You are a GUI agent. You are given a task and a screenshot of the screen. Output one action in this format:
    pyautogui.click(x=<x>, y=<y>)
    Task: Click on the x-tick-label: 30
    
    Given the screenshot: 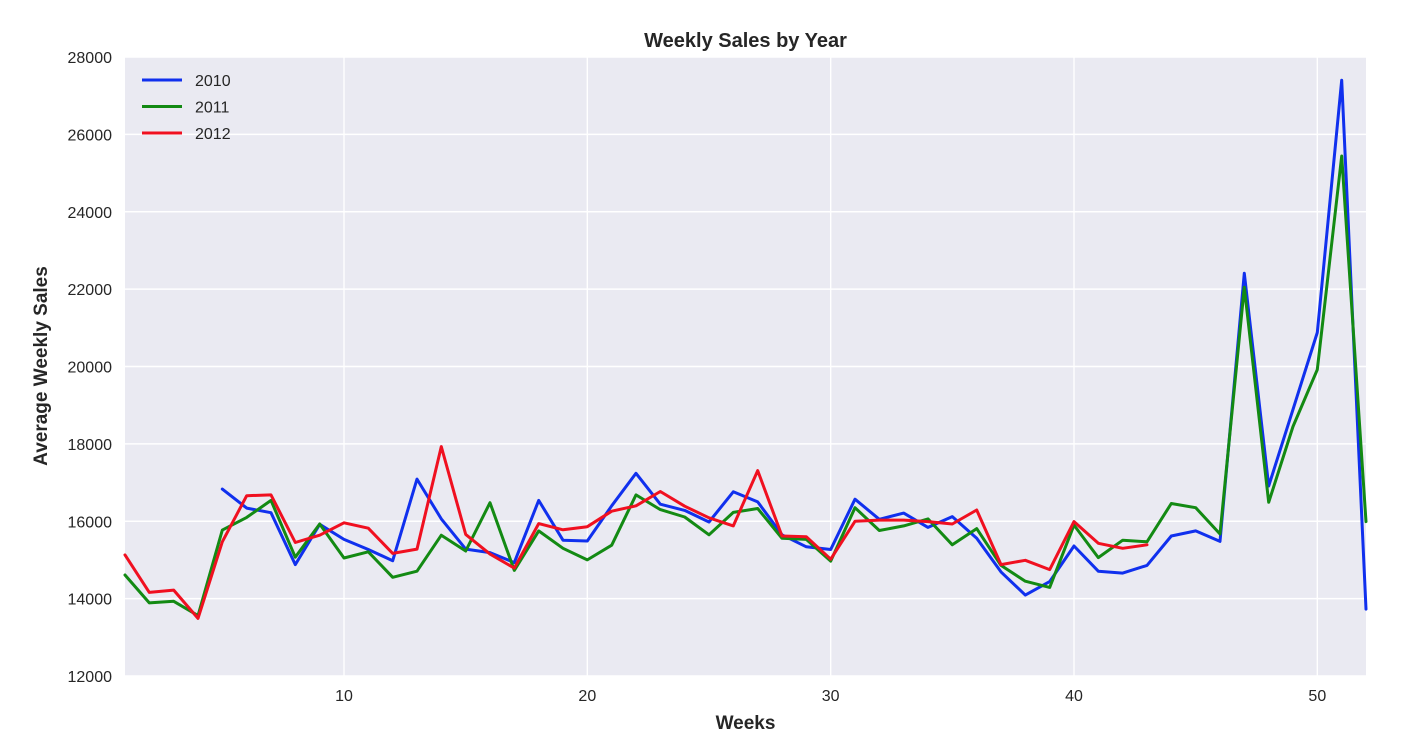 What is the action you would take?
    pyautogui.click(x=831, y=696)
    